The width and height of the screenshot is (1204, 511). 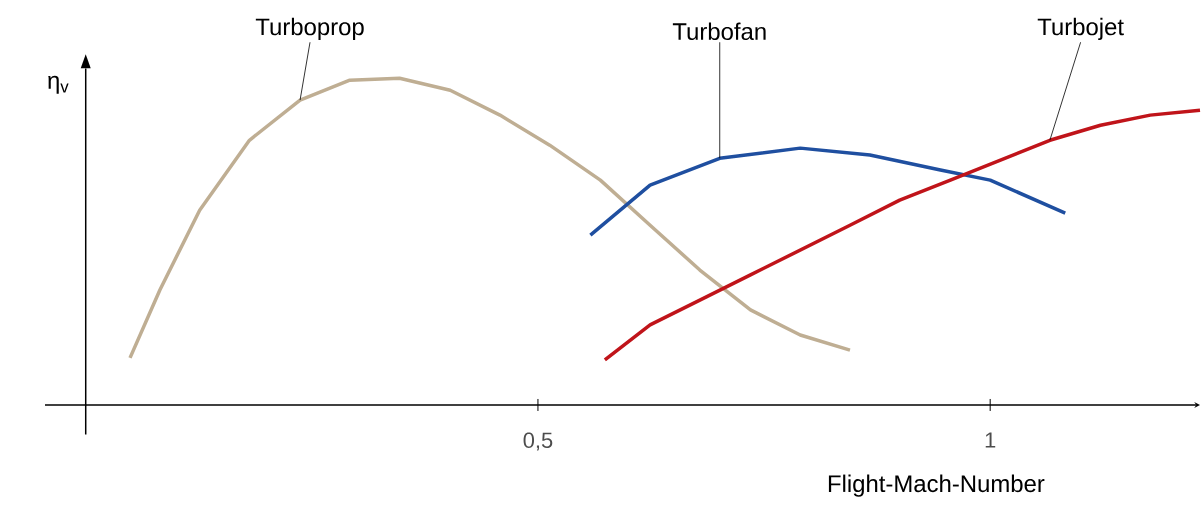 What do you see at coordinates (1080, 29) in the screenshot?
I see `text: Turbojet` at bounding box center [1080, 29].